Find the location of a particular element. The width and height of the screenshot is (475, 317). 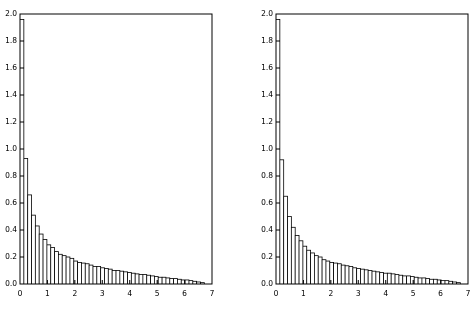

y-tick-label: 0.4 is located at coordinates (267, 229).